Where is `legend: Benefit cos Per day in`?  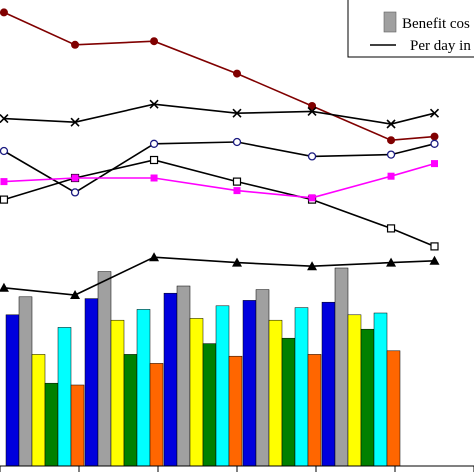 legend: Benefit cos Per day in is located at coordinates (410, 29).